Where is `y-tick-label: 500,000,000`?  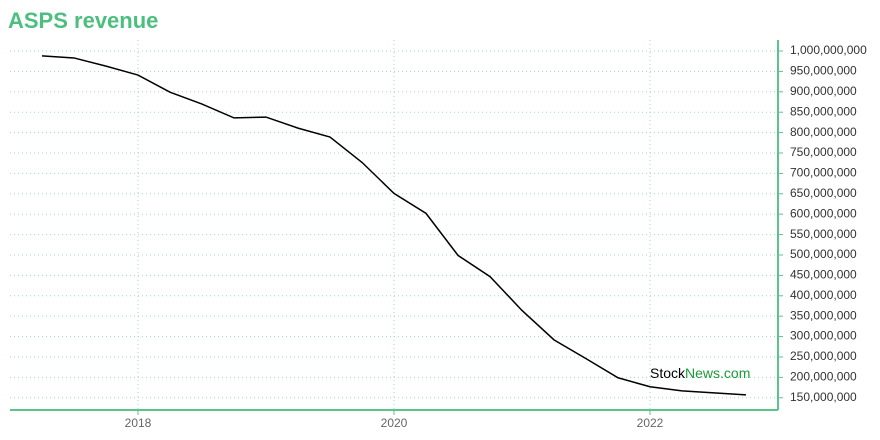
y-tick-label: 500,000,000 is located at coordinates (823, 254).